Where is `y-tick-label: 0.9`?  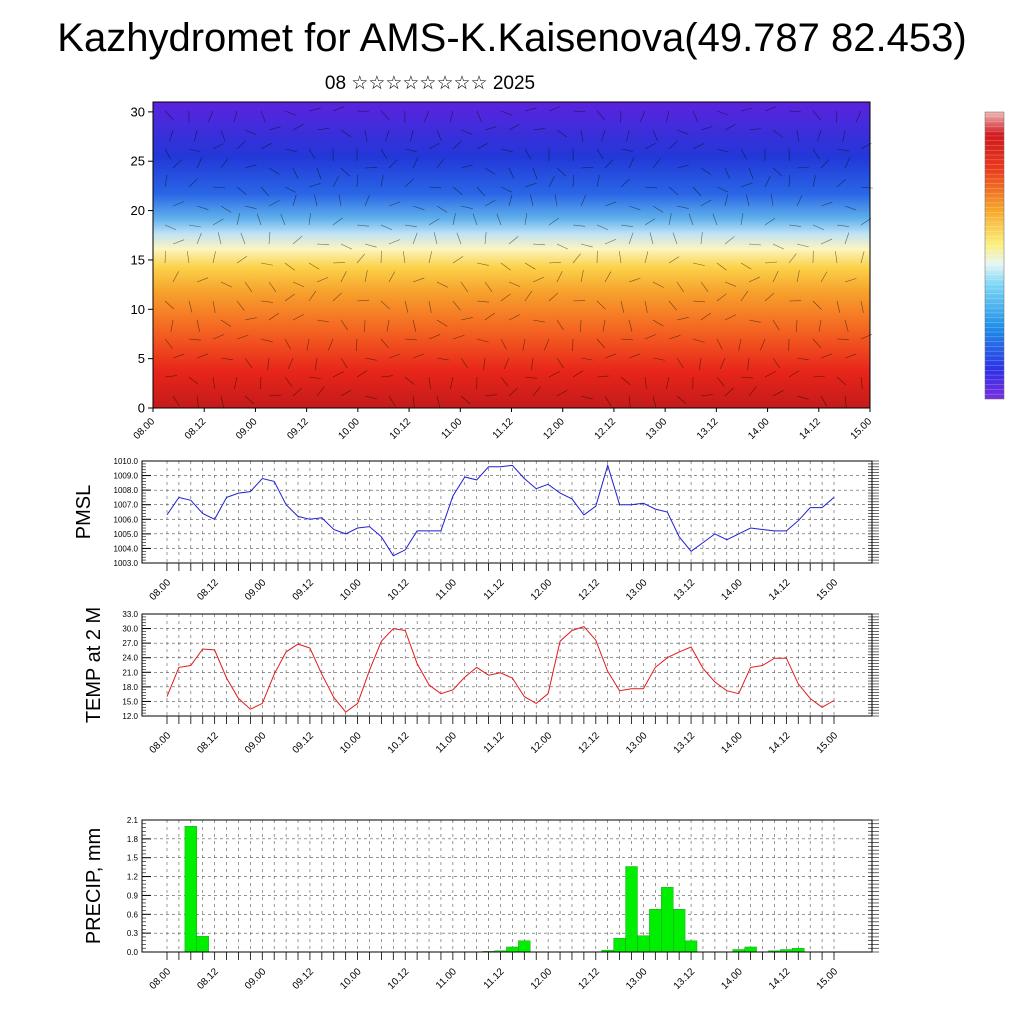 y-tick-label: 0.9 is located at coordinates (133, 895).